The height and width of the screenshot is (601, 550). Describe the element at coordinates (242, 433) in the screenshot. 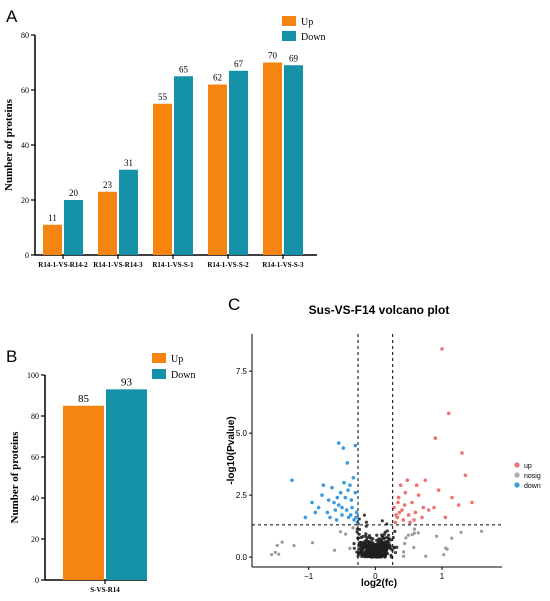

I see `y-tick-label: 5.0` at that location.